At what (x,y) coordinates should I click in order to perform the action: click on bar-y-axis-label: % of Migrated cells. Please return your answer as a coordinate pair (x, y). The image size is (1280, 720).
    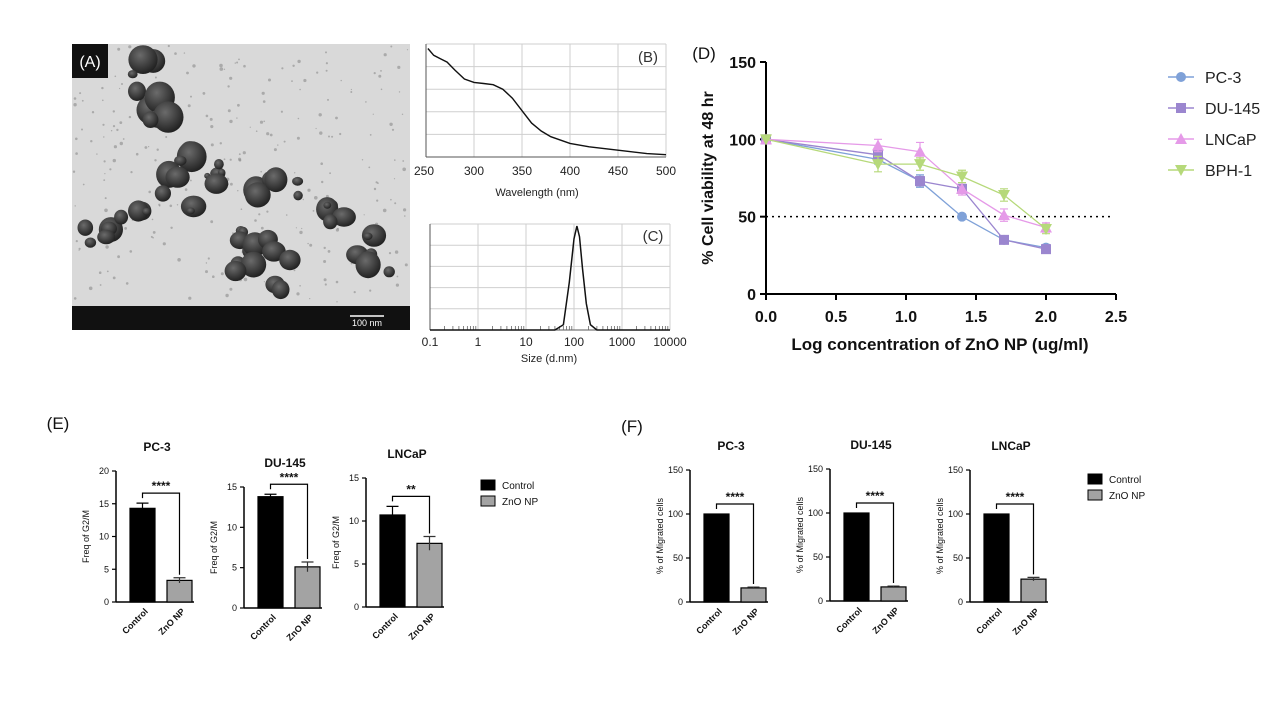
    Looking at the image, I should click on (940, 535).